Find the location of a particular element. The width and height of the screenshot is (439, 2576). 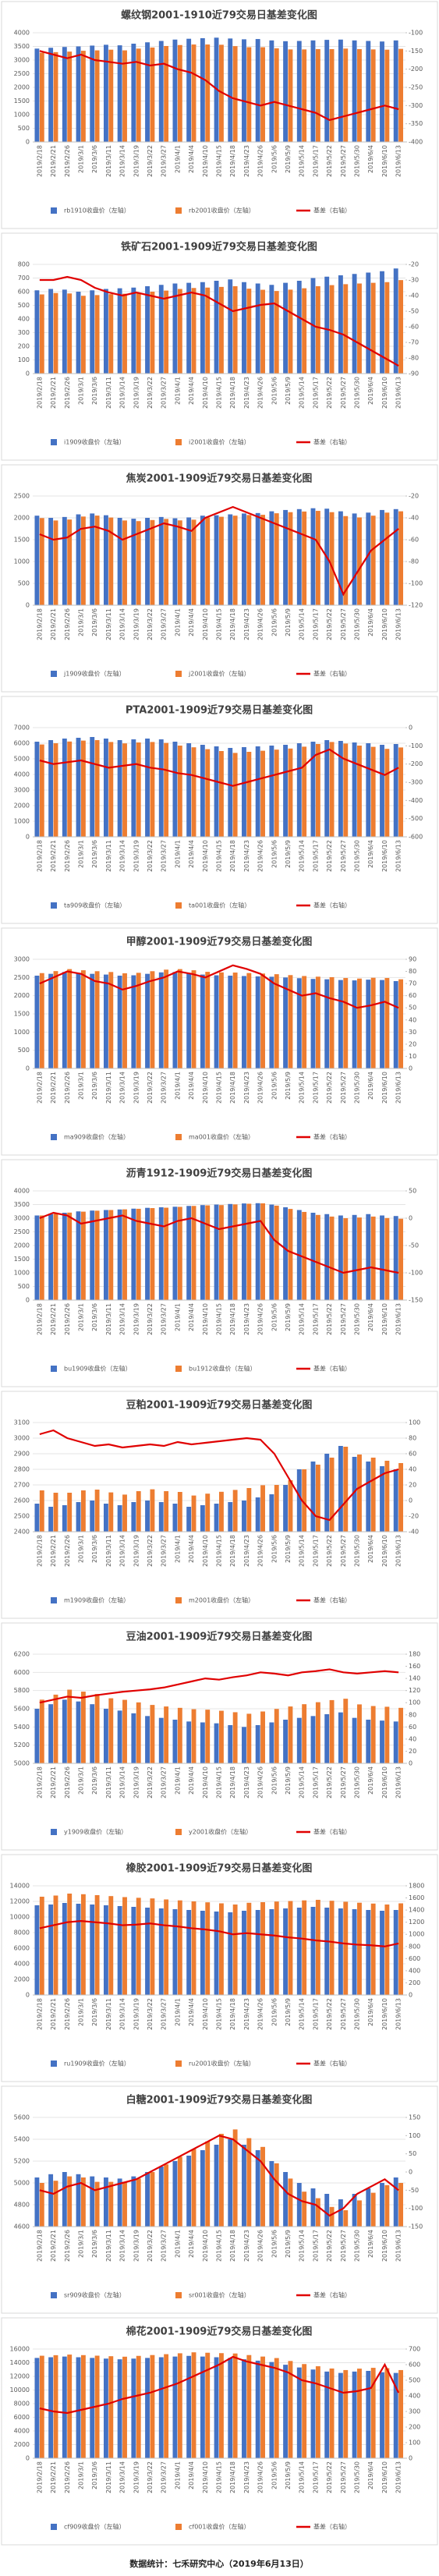

legend-label: sr909收盘价（左轴） is located at coordinates (95, 2295).